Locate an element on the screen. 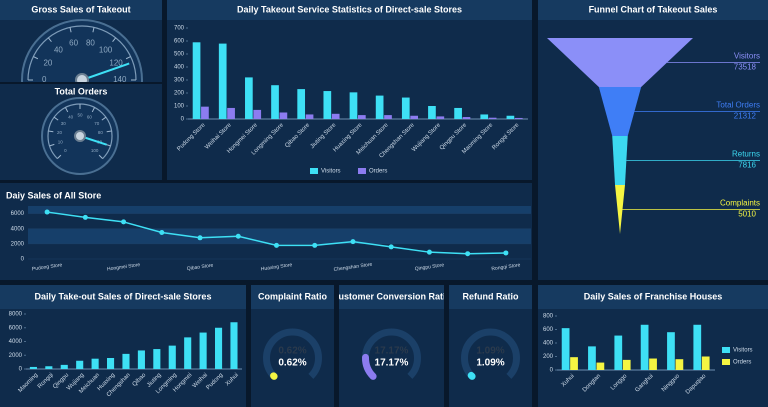  gauge-tick-label: 50 is located at coordinates (80, 114).